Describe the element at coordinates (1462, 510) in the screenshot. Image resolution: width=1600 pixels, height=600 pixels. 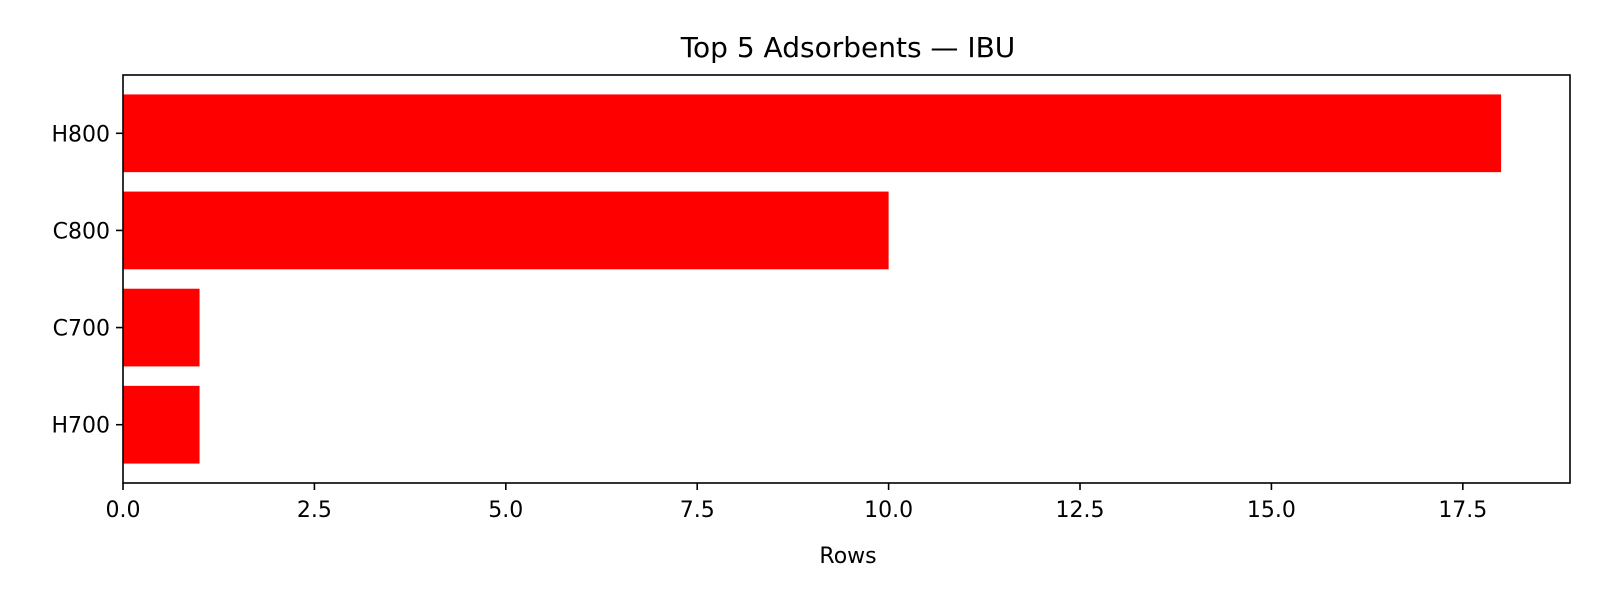
I see `x-tick-label: 17.5` at that location.